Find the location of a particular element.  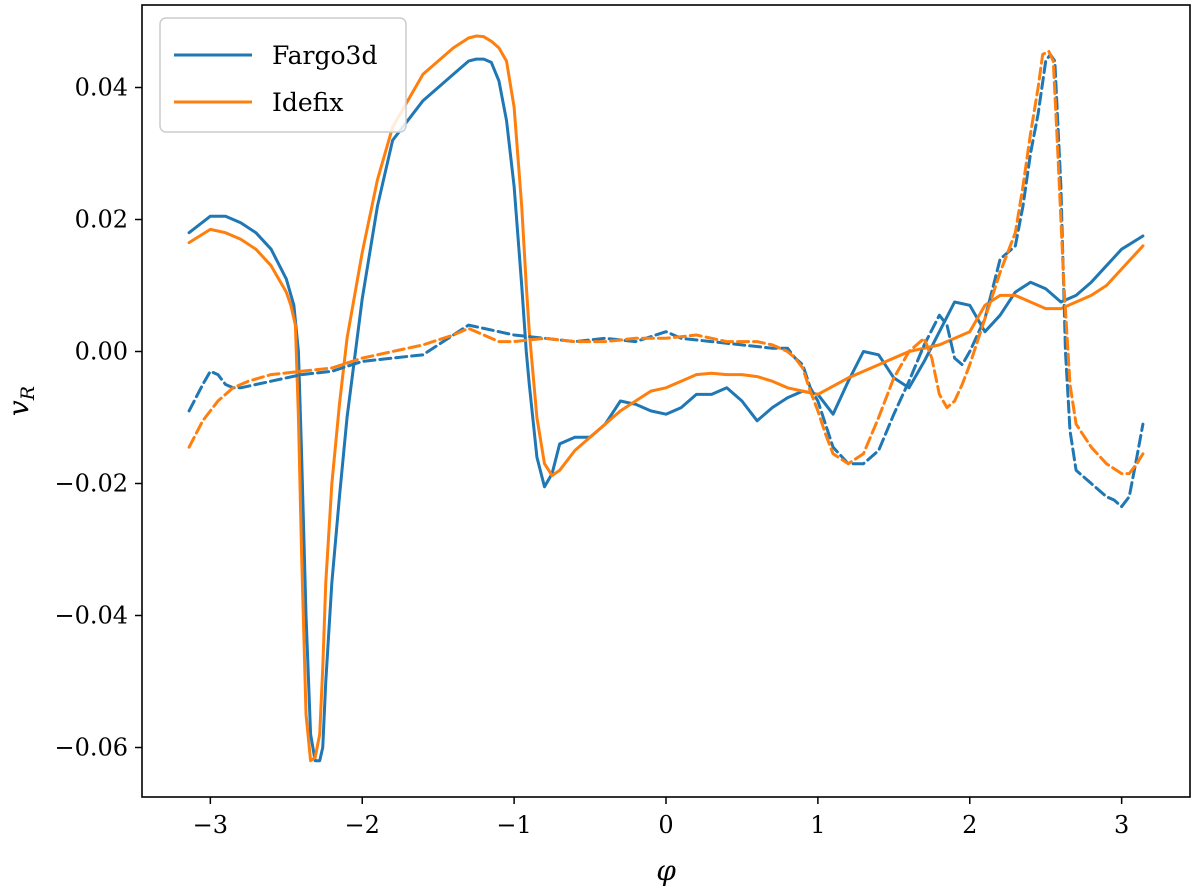

y-tick-label: 0.04 is located at coordinates (101, 88).